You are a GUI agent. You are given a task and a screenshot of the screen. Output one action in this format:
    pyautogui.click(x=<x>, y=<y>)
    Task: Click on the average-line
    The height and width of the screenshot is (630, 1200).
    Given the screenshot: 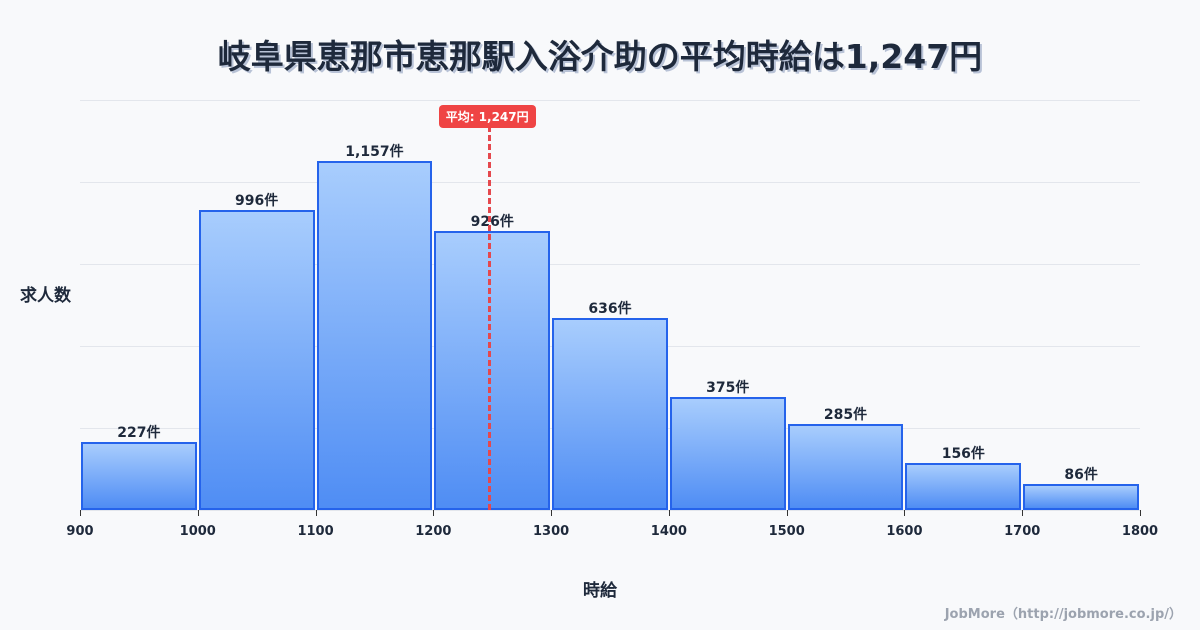 What is the action you would take?
    pyautogui.click(x=489, y=318)
    